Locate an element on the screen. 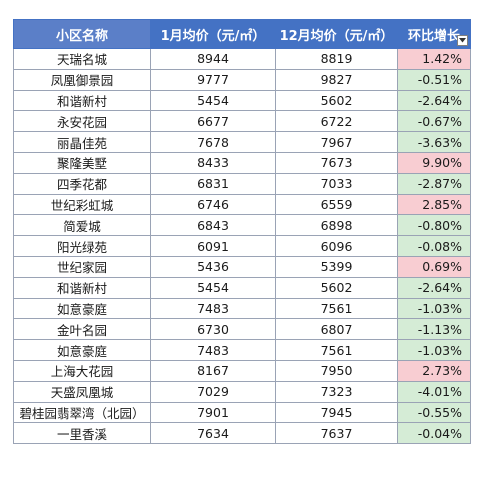  table-row: 凤凰御景园 9777 9827 -0.51% is located at coordinates (242, 79).